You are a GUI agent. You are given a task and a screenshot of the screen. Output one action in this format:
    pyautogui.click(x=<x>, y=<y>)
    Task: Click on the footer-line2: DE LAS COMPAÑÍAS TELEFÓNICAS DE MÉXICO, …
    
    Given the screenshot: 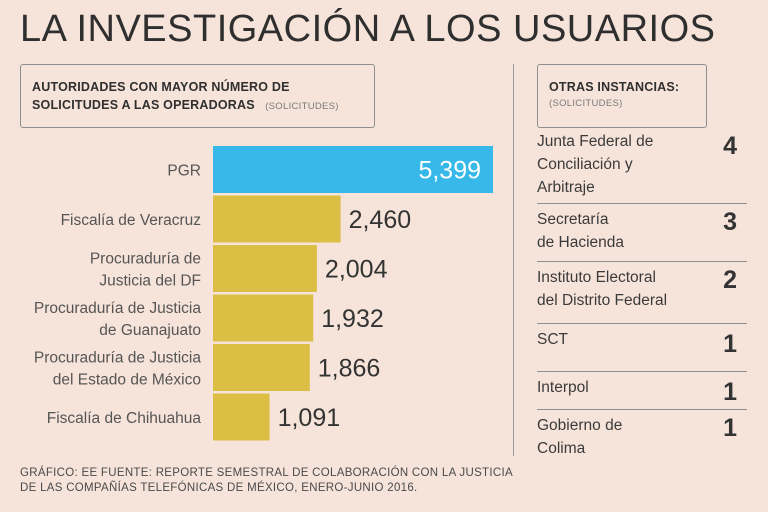 What is the action you would take?
    pyautogui.click(x=219, y=488)
    